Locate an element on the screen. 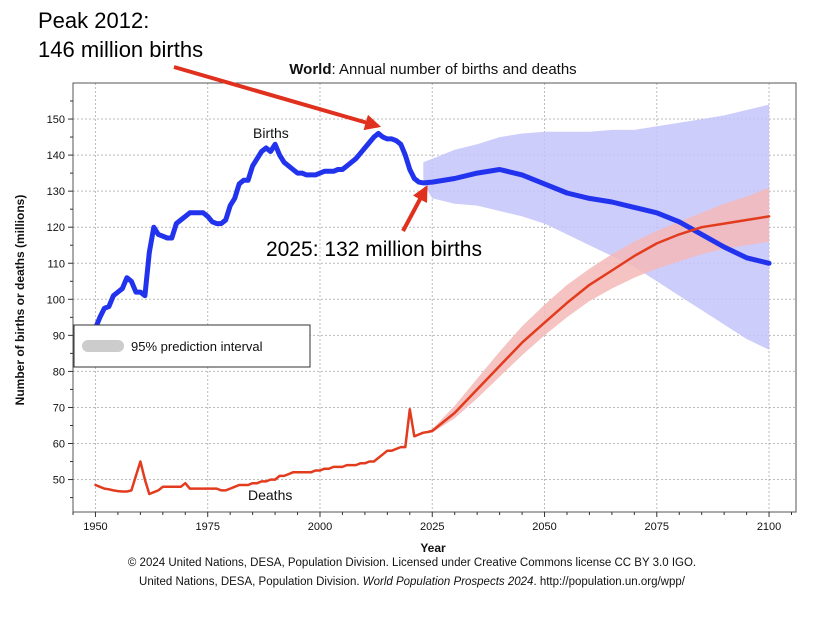  births-2025-annotation: 2025: 132 million births is located at coordinates (374, 249).